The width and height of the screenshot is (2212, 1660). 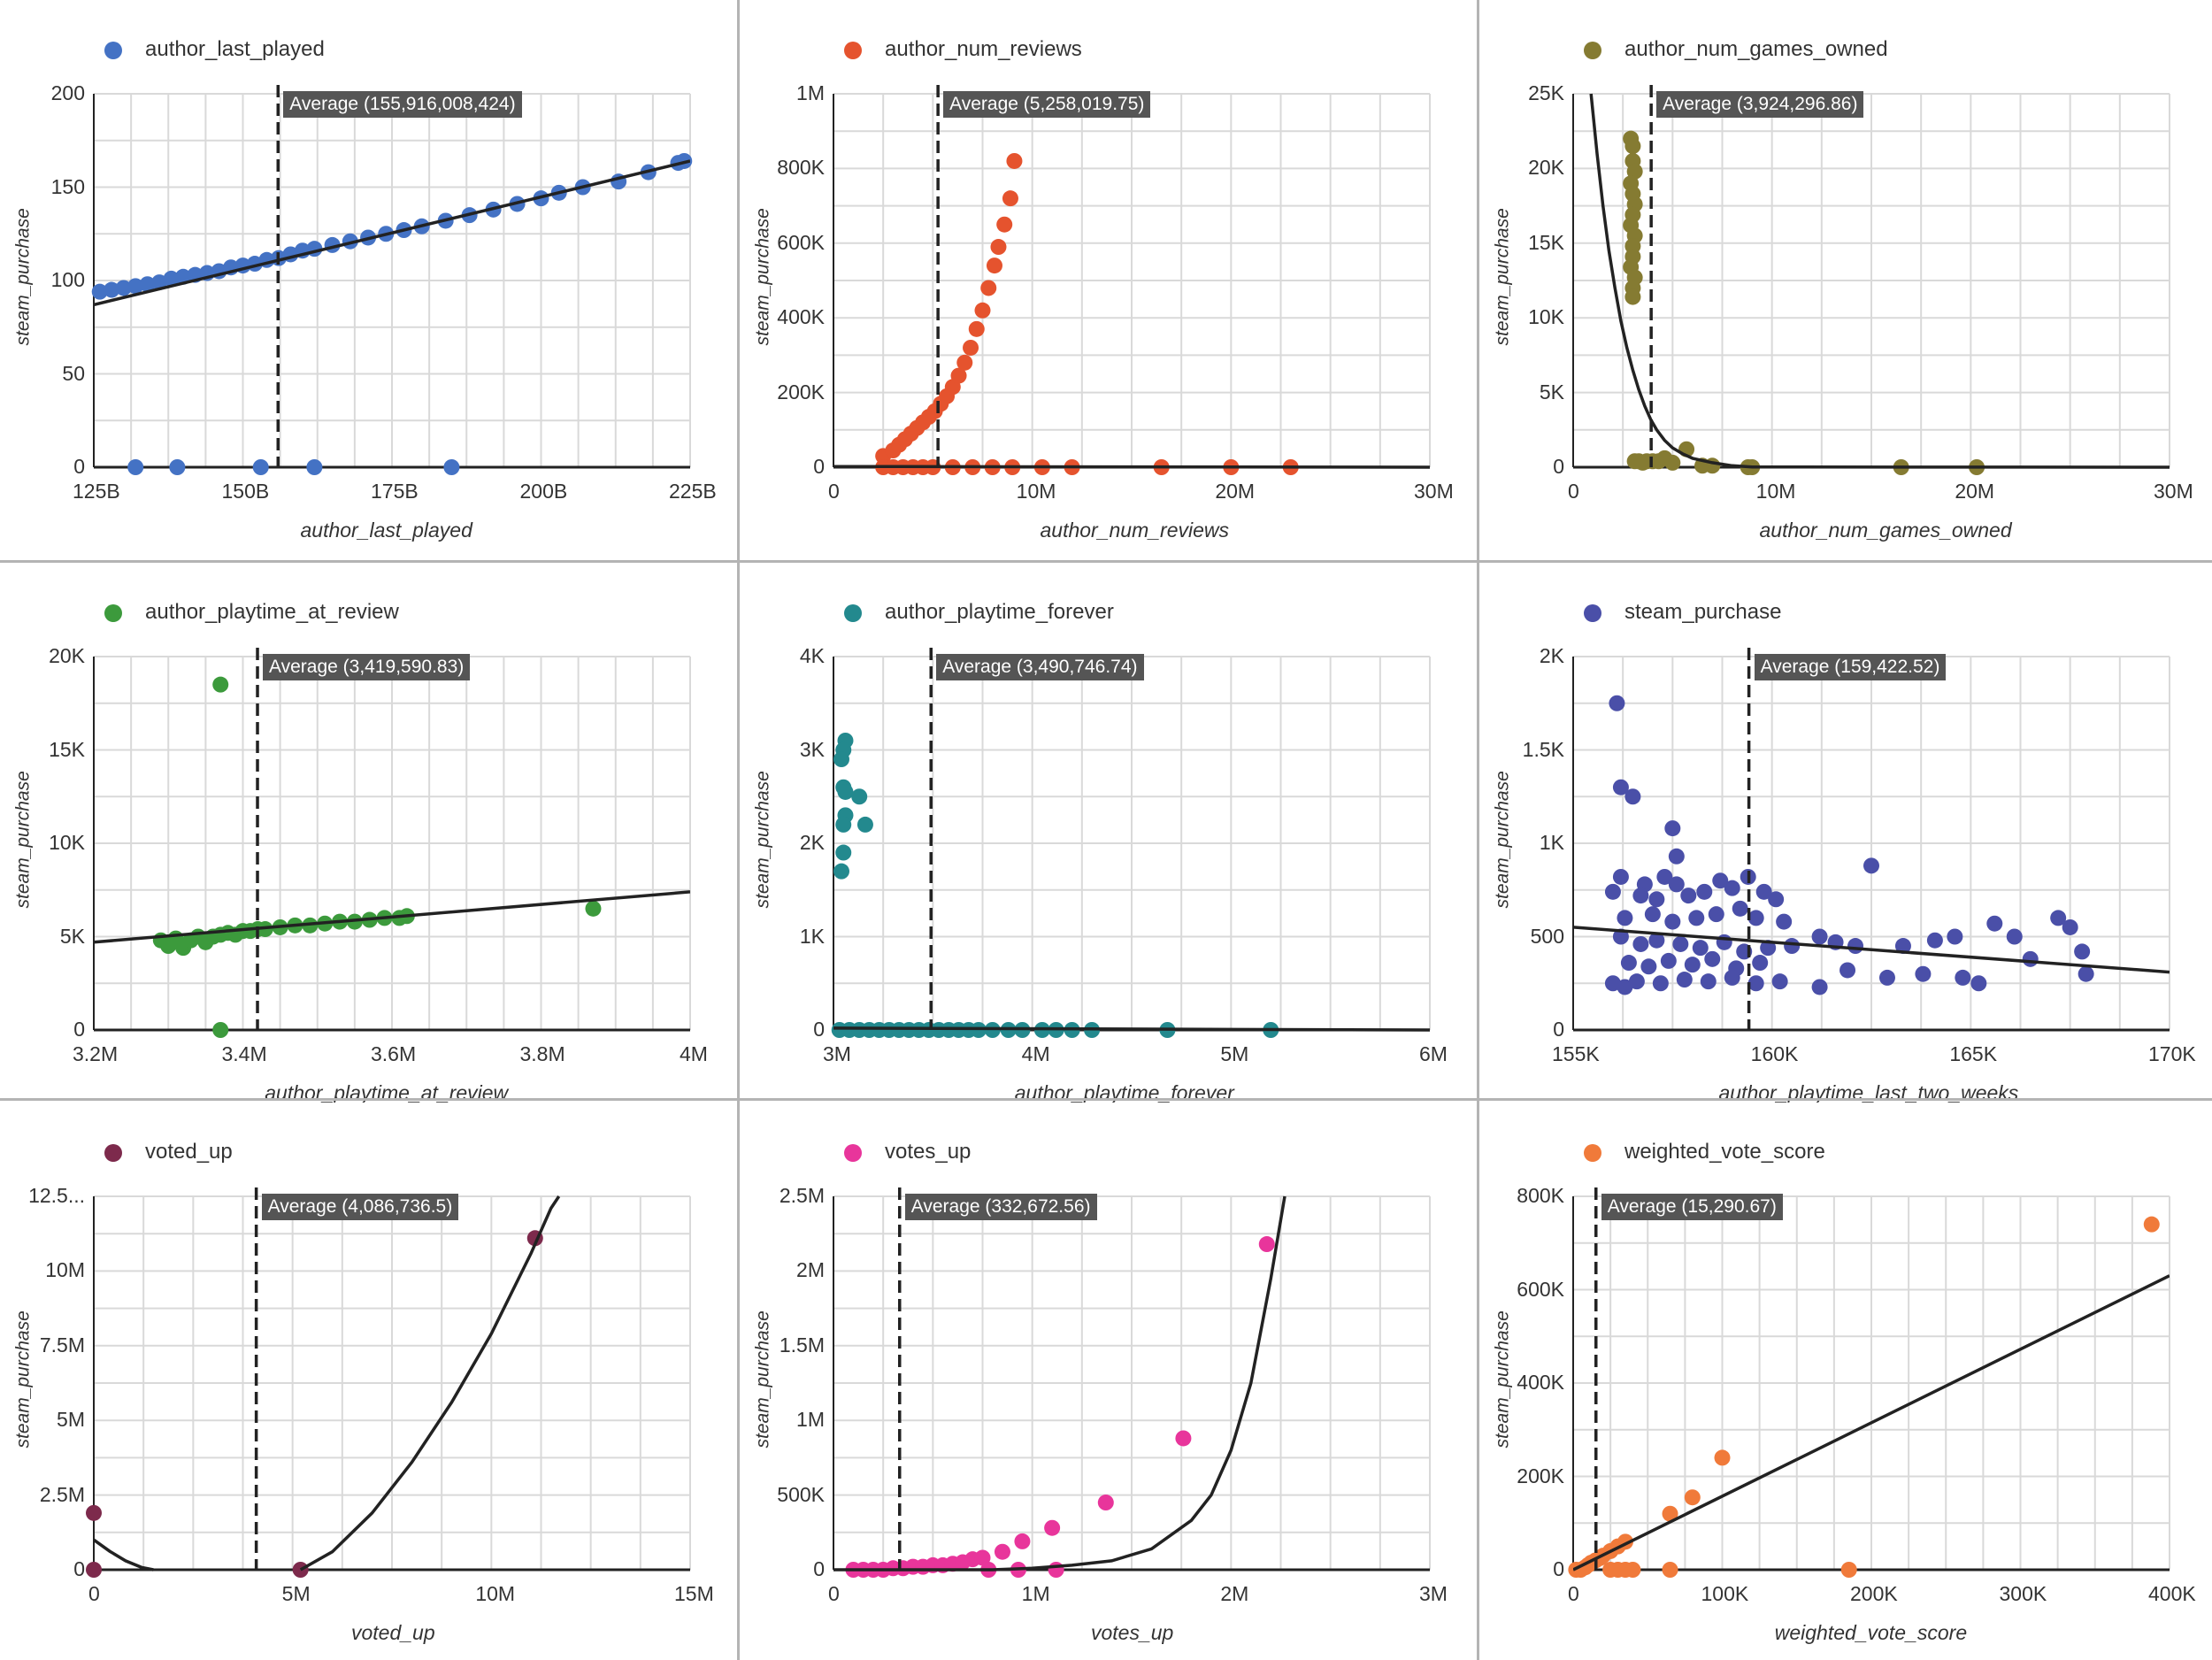 What do you see at coordinates (802, 1344) in the screenshot?
I see `y-tick-label: 1.5M` at bounding box center [802, 1344].